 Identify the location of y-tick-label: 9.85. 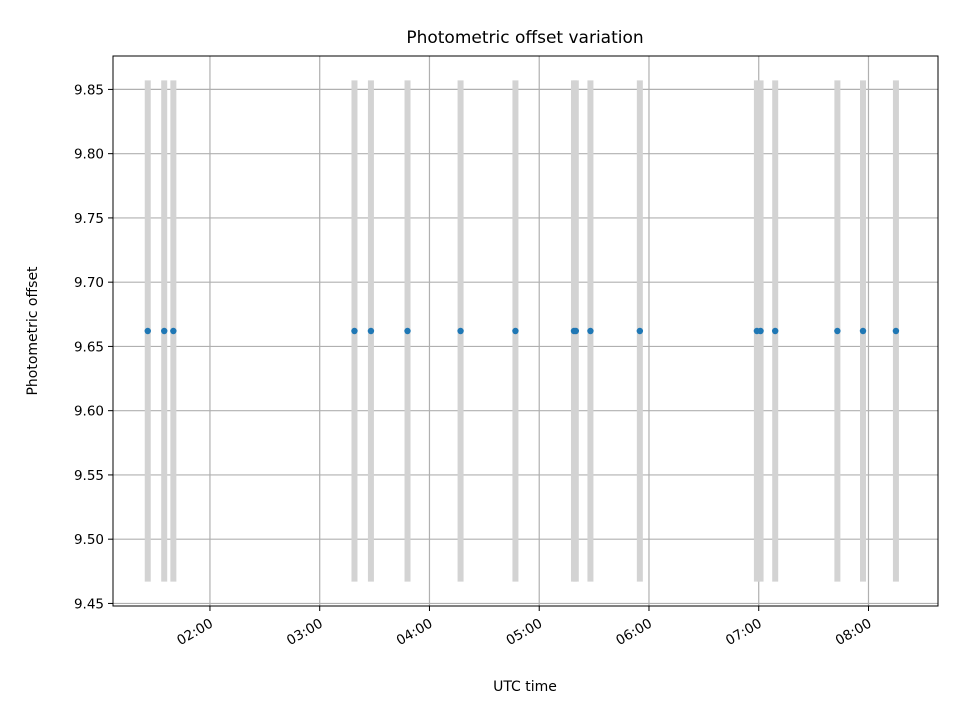
(89, 90).